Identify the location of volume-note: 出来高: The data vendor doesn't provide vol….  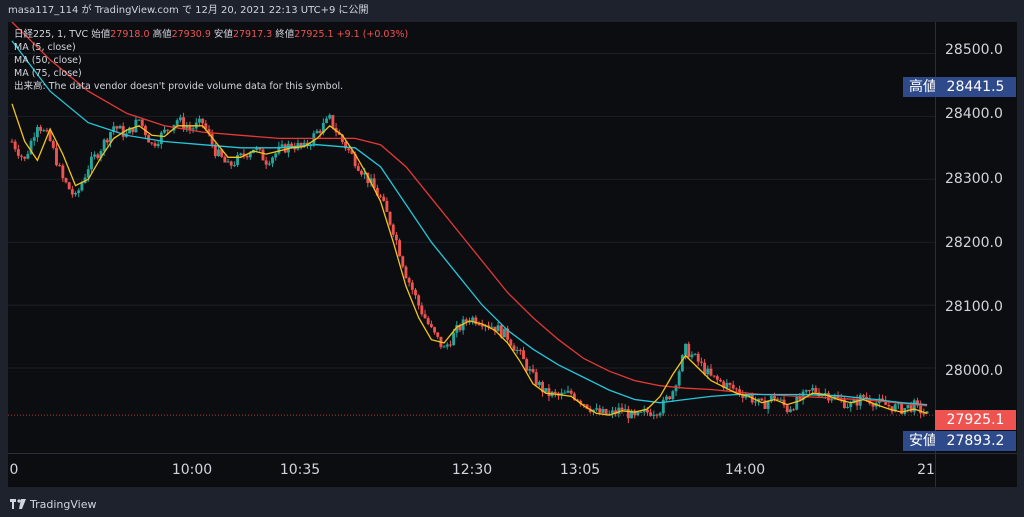
(179, 86).